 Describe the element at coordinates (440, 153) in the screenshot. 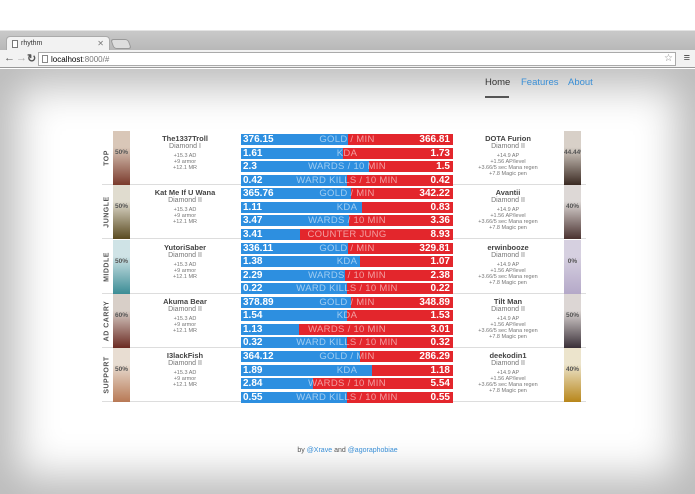

I see `right-value: 1.73` at that location.